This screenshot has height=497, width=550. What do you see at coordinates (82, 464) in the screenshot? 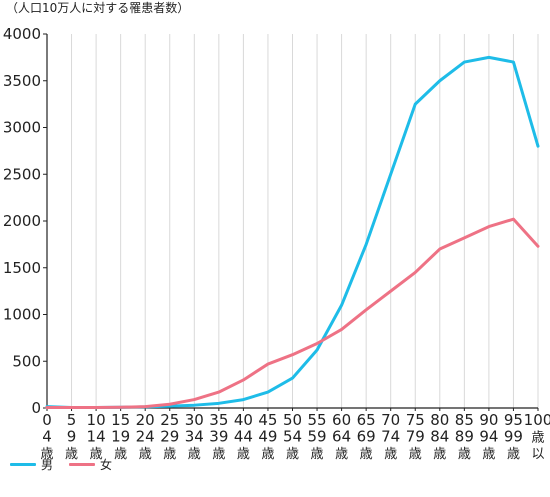
I see `legend-swatch-female` at bounding box center [82, 464].